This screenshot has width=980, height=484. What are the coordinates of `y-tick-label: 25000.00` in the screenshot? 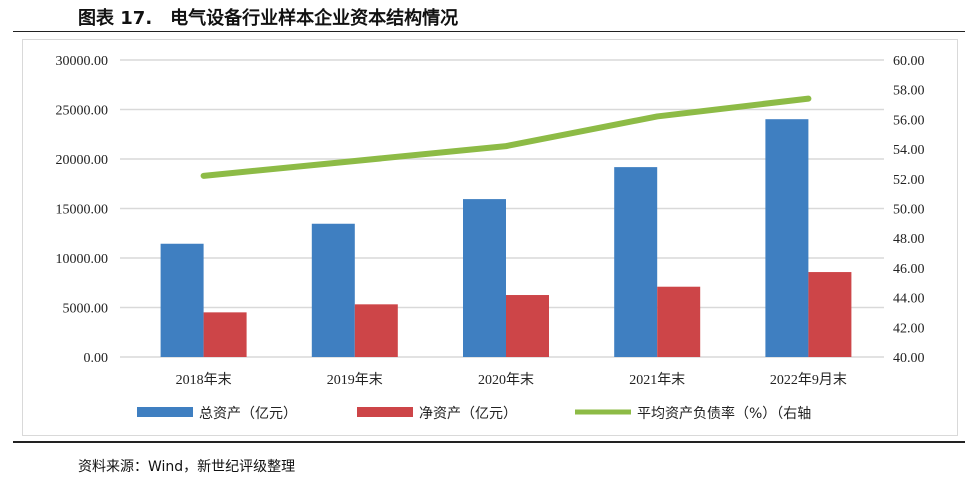 It's located at (82, 111).